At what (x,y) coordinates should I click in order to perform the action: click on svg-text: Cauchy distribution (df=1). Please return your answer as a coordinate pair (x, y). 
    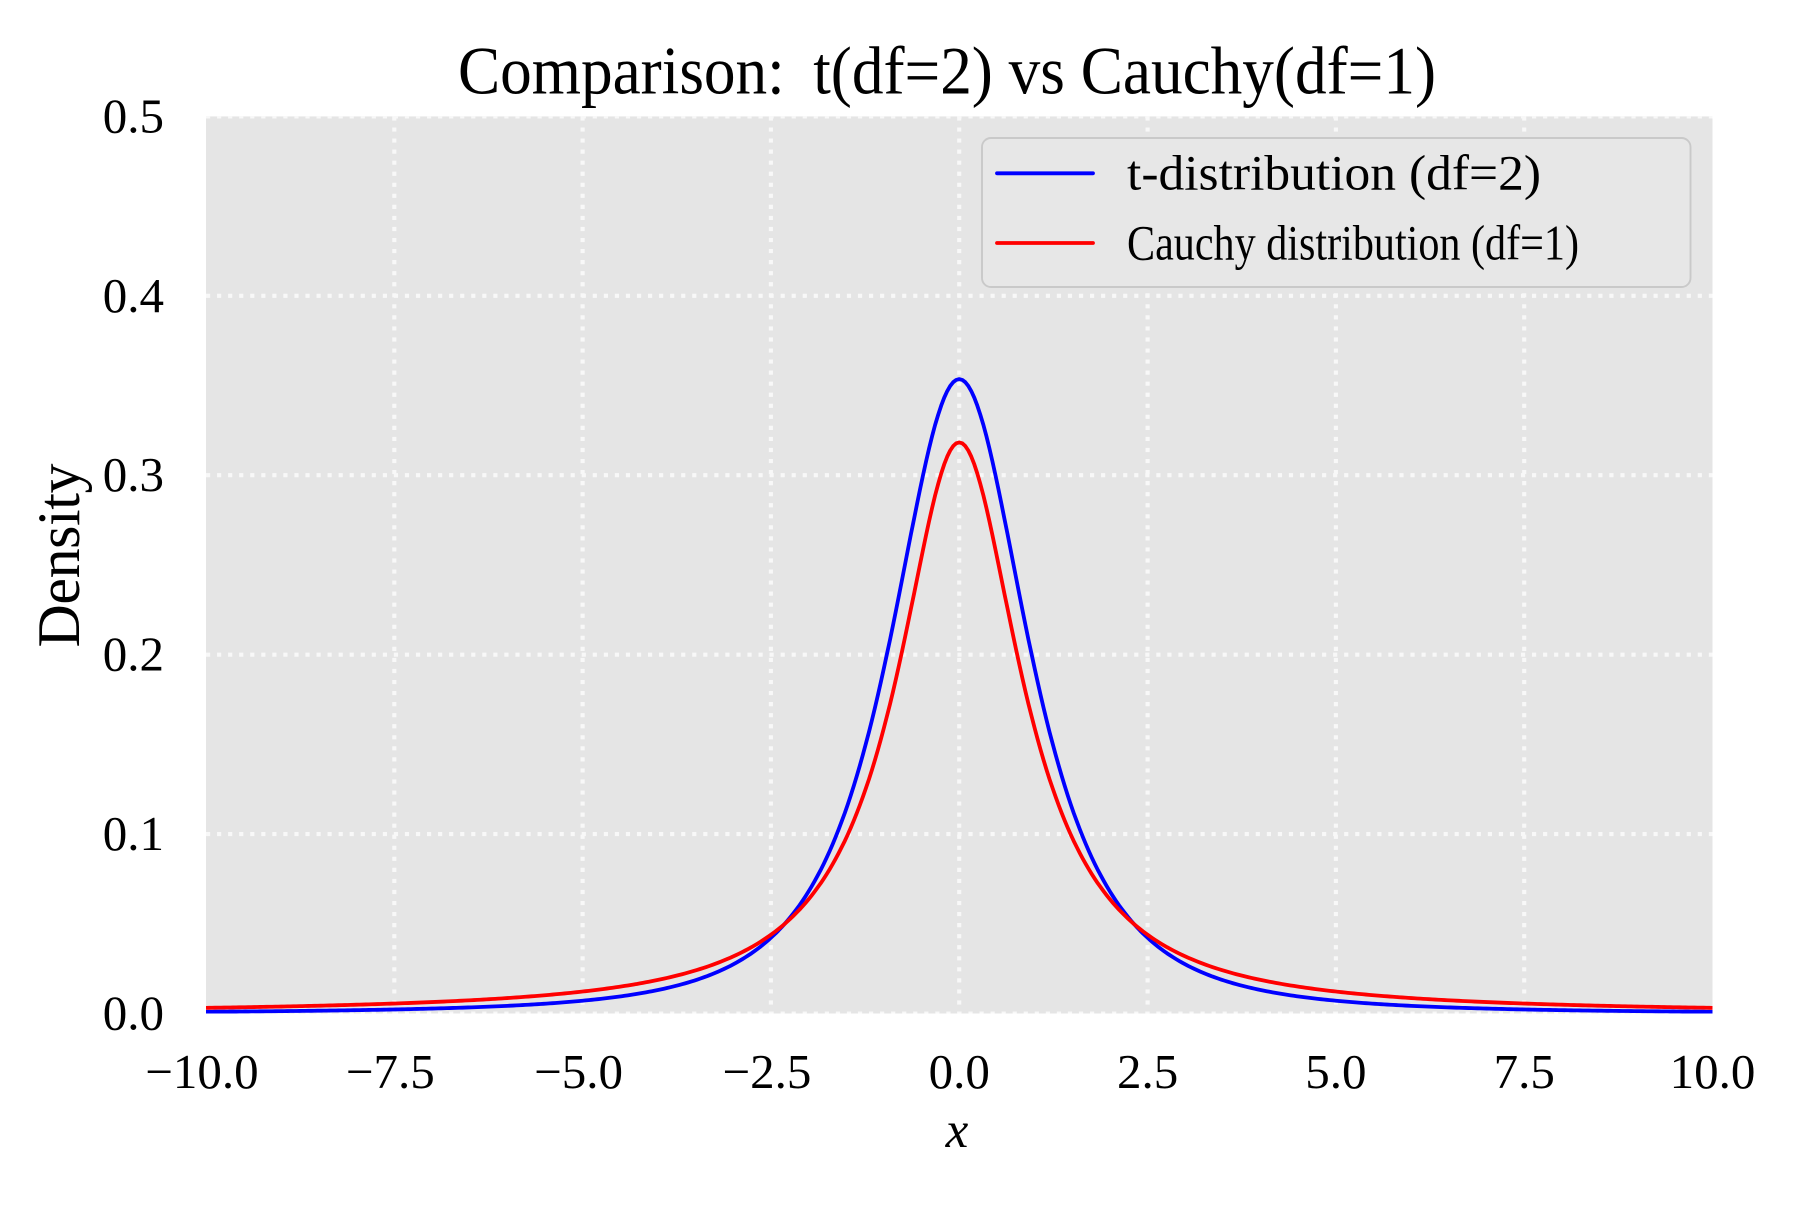
    Looking at the image, I should click on (1353, 243).